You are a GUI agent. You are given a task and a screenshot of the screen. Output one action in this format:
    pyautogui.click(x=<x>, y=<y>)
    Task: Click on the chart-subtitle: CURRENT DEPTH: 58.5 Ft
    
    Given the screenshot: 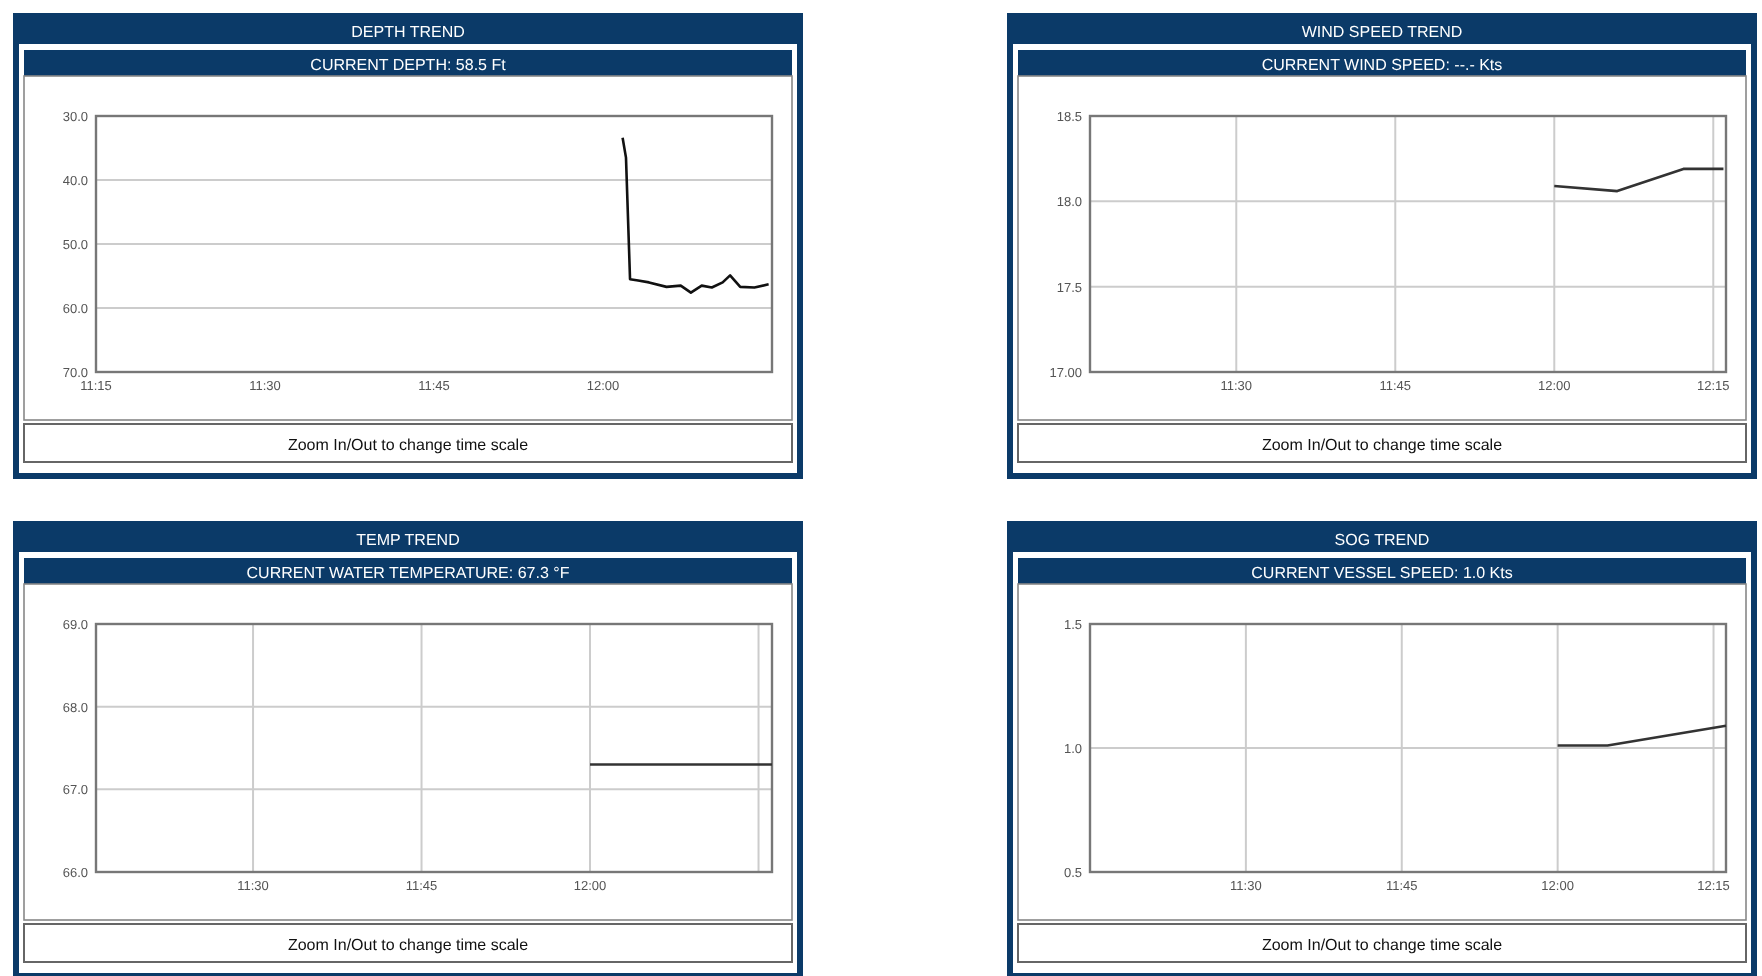 What is the action you would take?
    pyautogui.click(x=409, y=65)
    